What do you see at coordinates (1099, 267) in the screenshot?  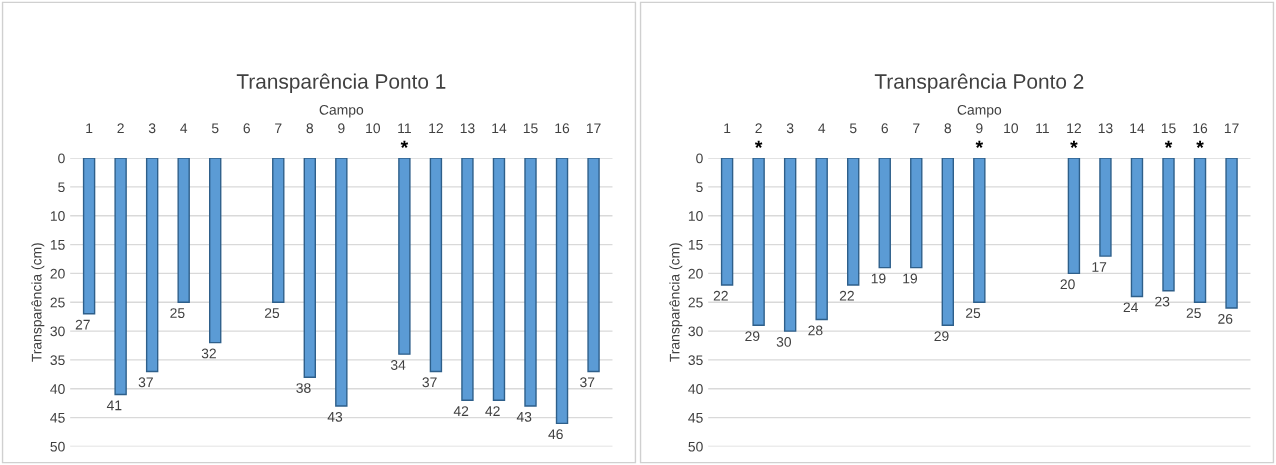 I see `data-label: 17` at bounding box center [1099, 267].